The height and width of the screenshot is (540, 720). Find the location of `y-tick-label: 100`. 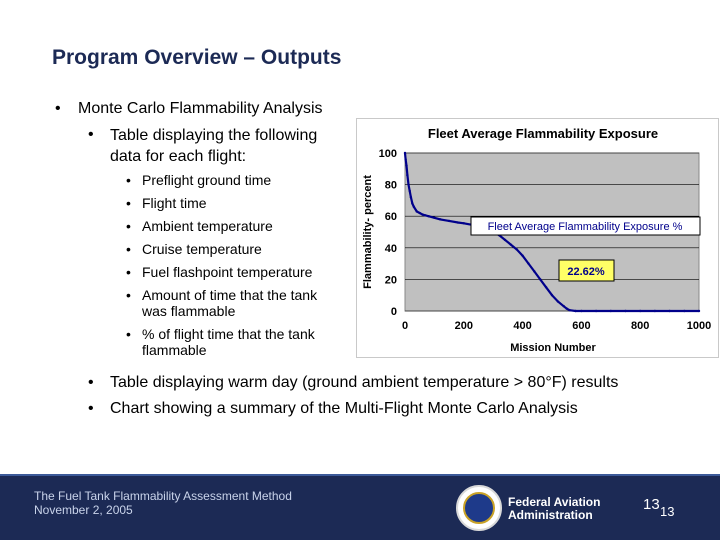

y-tick-label: 100 is located at coordinates (388, 154).